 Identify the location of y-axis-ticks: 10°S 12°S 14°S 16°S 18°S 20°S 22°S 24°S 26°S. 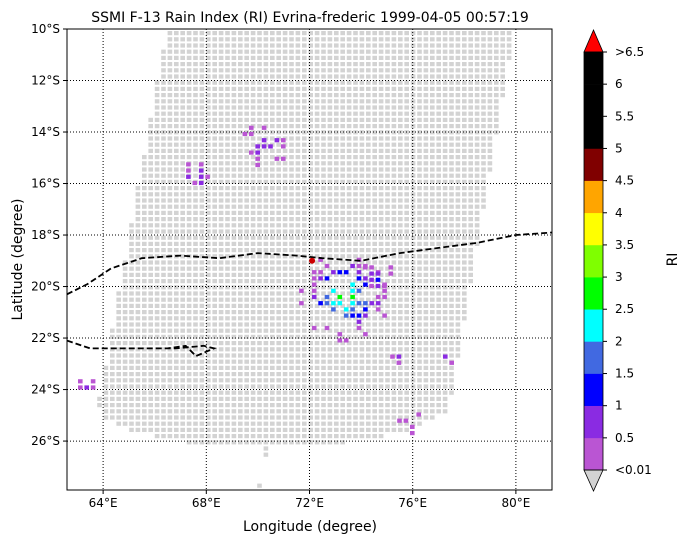
(49, 235).